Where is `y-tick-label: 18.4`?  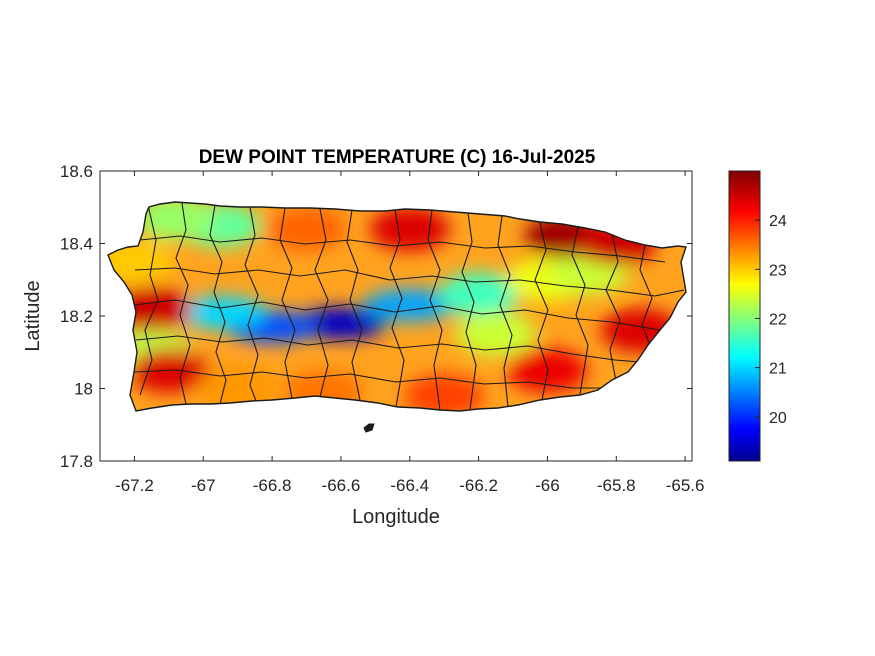
y-tick-label: 18.4 is located at coordinates (76, 244).